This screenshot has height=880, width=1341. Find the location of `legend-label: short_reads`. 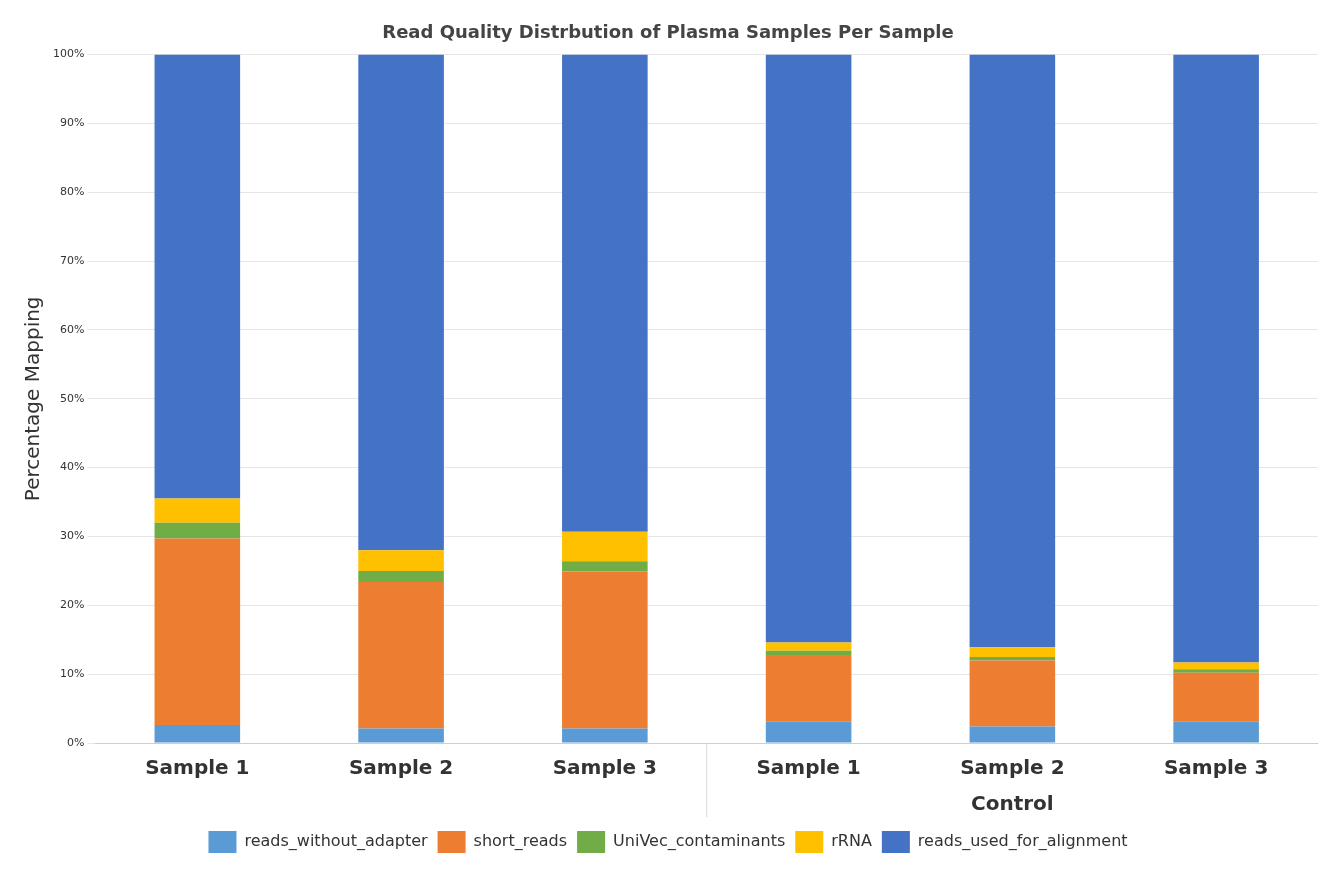

legend-label: short_reads is located at coordinates (520, 841).